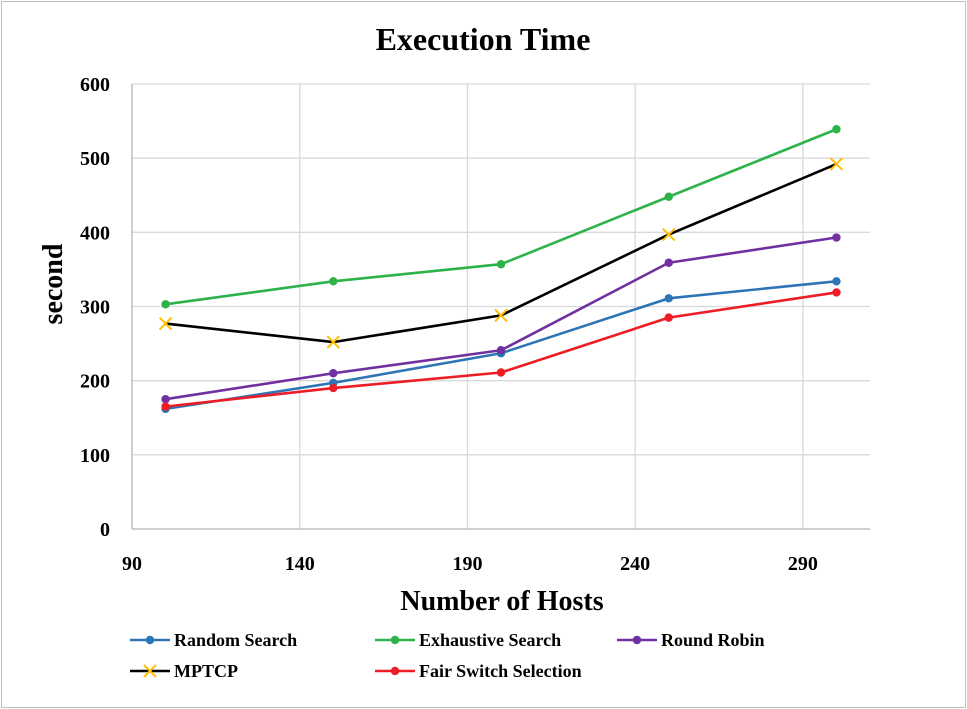  I want to click on legend-label: Round Robin, so click(713, 640).